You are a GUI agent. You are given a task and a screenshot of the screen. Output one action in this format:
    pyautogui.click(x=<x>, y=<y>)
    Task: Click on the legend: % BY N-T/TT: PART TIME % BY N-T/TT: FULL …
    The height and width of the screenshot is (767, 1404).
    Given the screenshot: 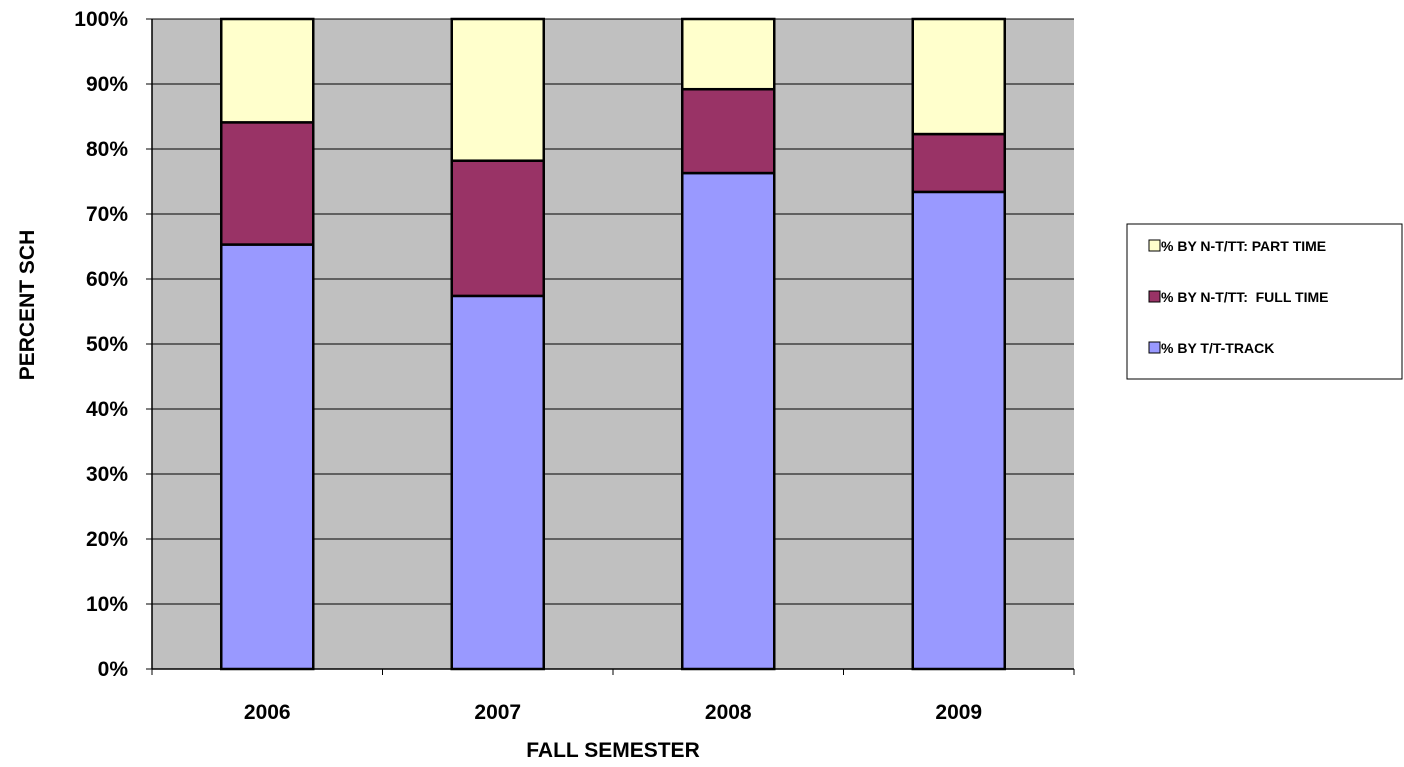 What is the action you would take?
    pyautogui.click(x=1264, y=301)
    